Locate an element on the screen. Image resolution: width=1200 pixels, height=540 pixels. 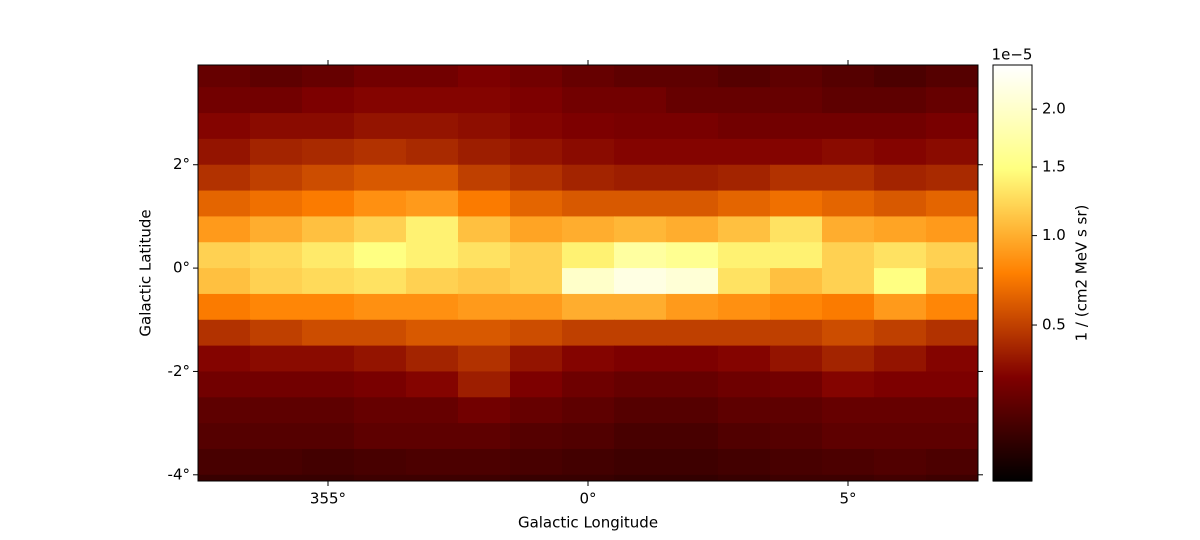
colorbar is located at coordinates (1012, 273).